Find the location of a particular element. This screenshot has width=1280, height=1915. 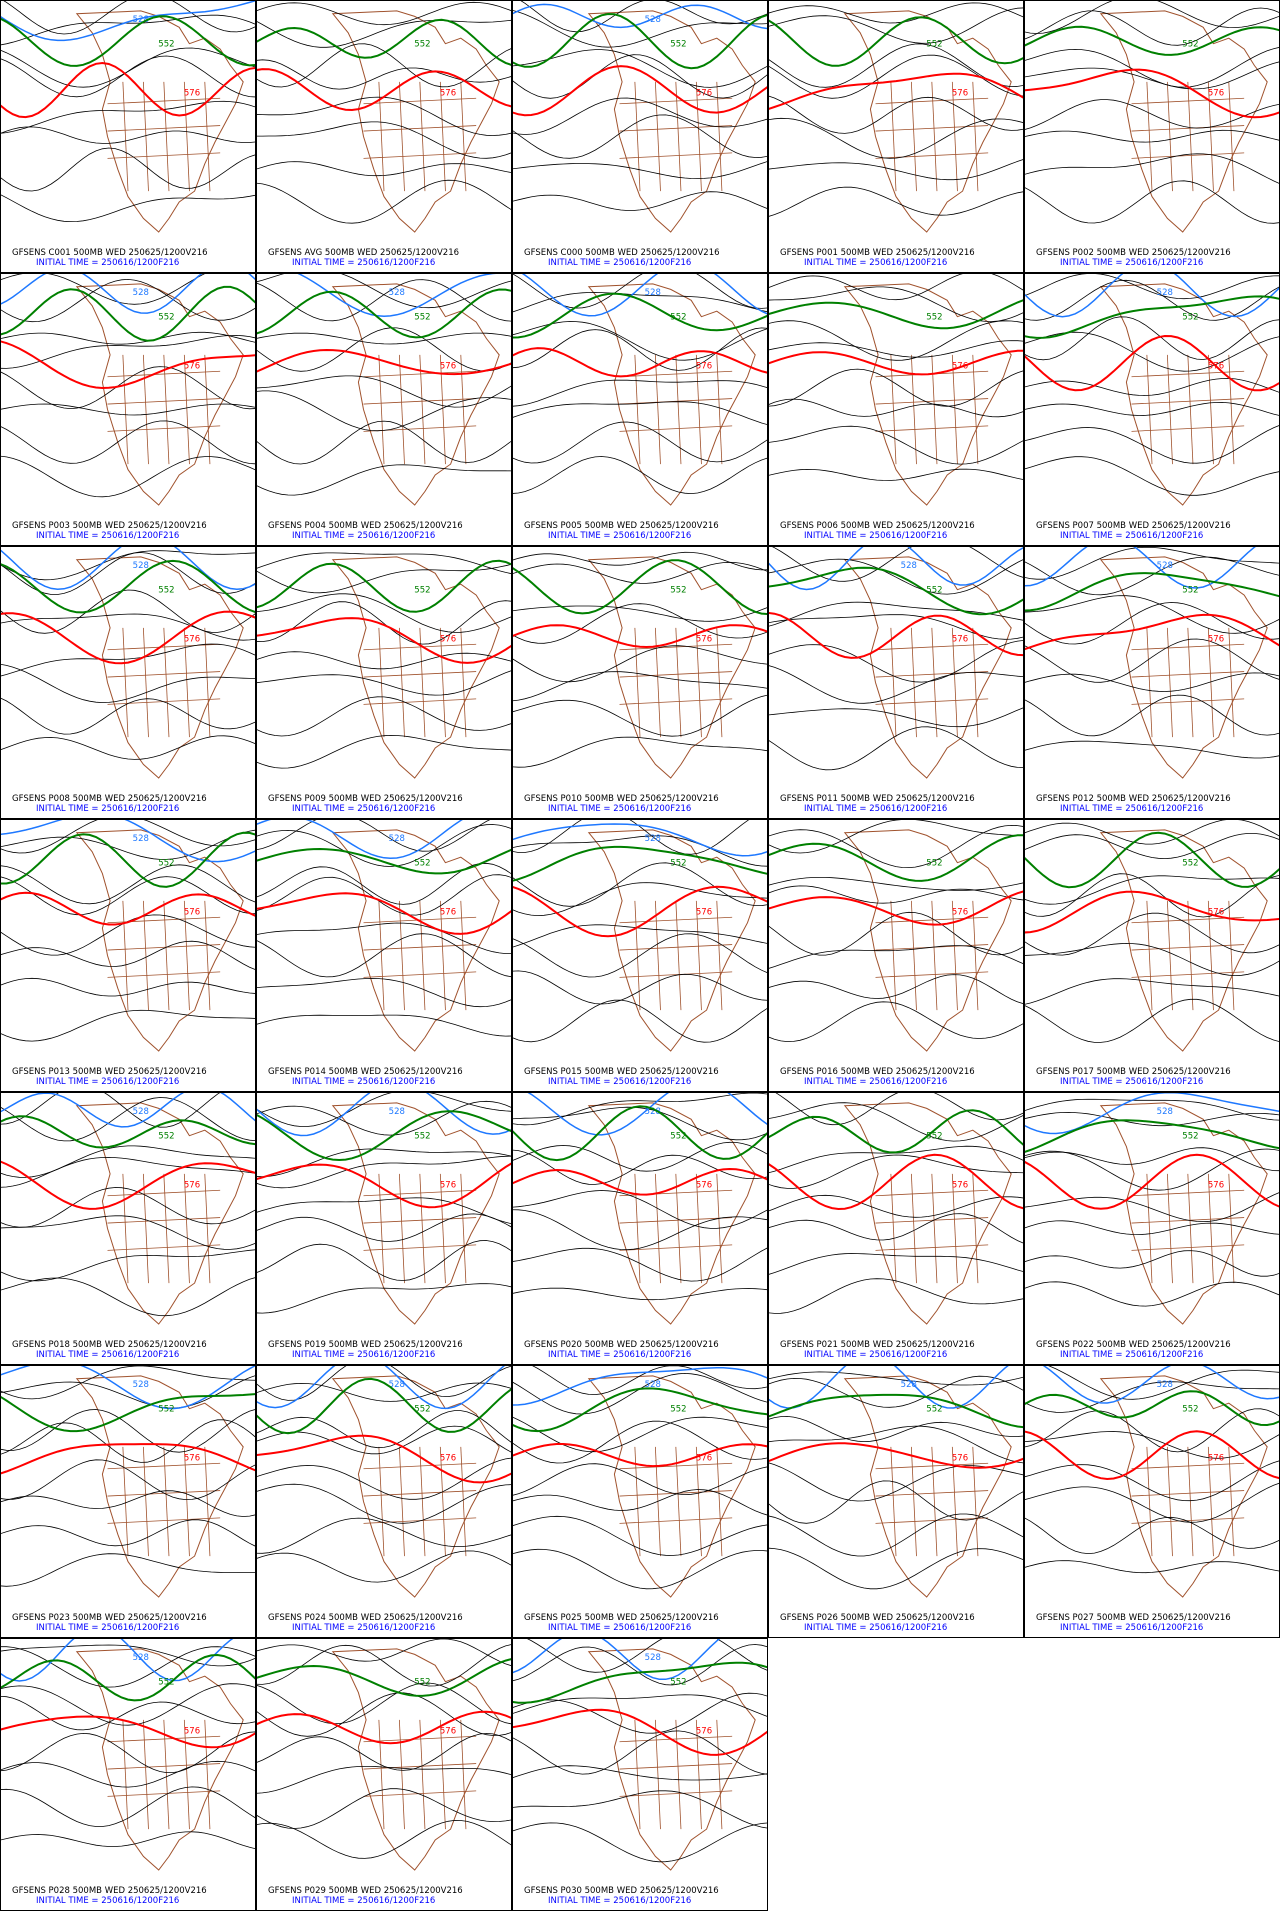

panel-caption: GFSENS P002 500MB WED 250625/1200V216 is located at coordinates (1133, 253).